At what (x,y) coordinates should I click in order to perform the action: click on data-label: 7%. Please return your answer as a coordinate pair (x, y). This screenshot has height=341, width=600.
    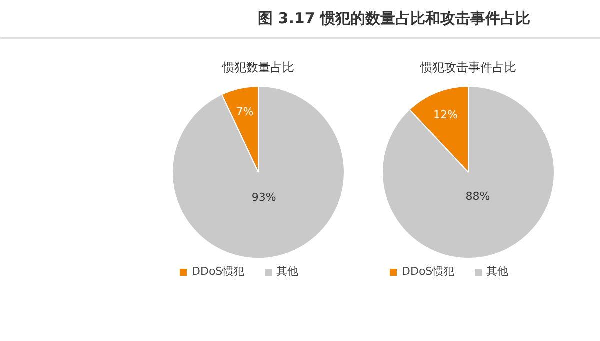
    Looking at the image, I should click on (245, 112).